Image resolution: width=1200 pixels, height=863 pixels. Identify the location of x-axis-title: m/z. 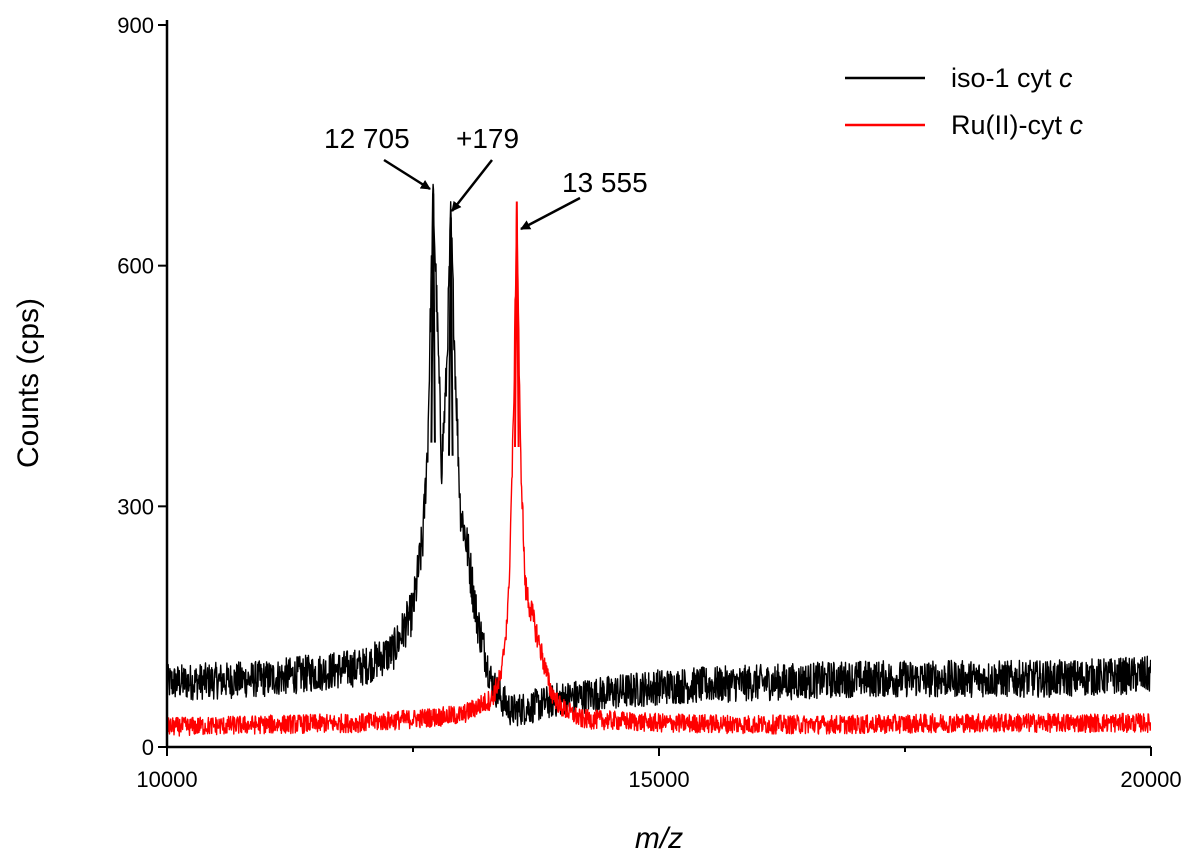
(659, 838).